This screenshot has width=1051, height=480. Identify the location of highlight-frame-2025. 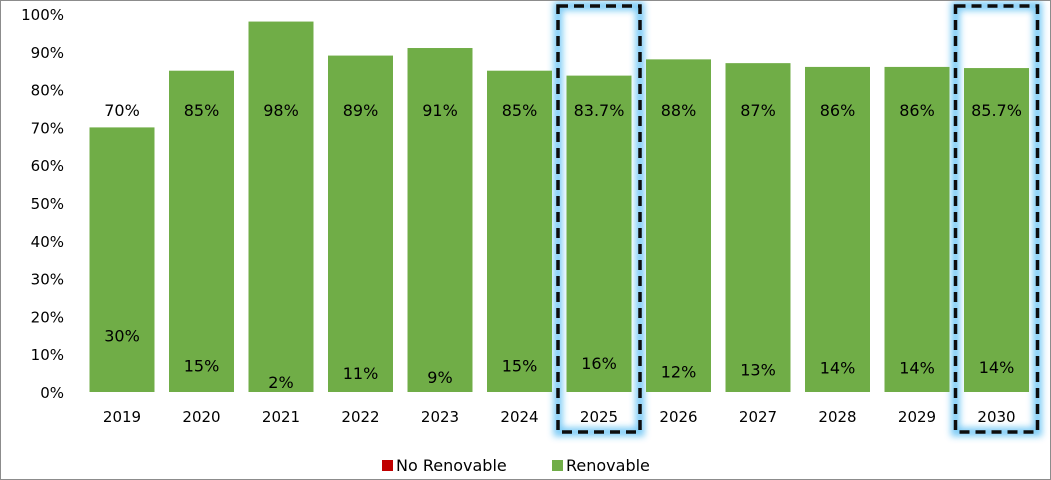
(599, 219).